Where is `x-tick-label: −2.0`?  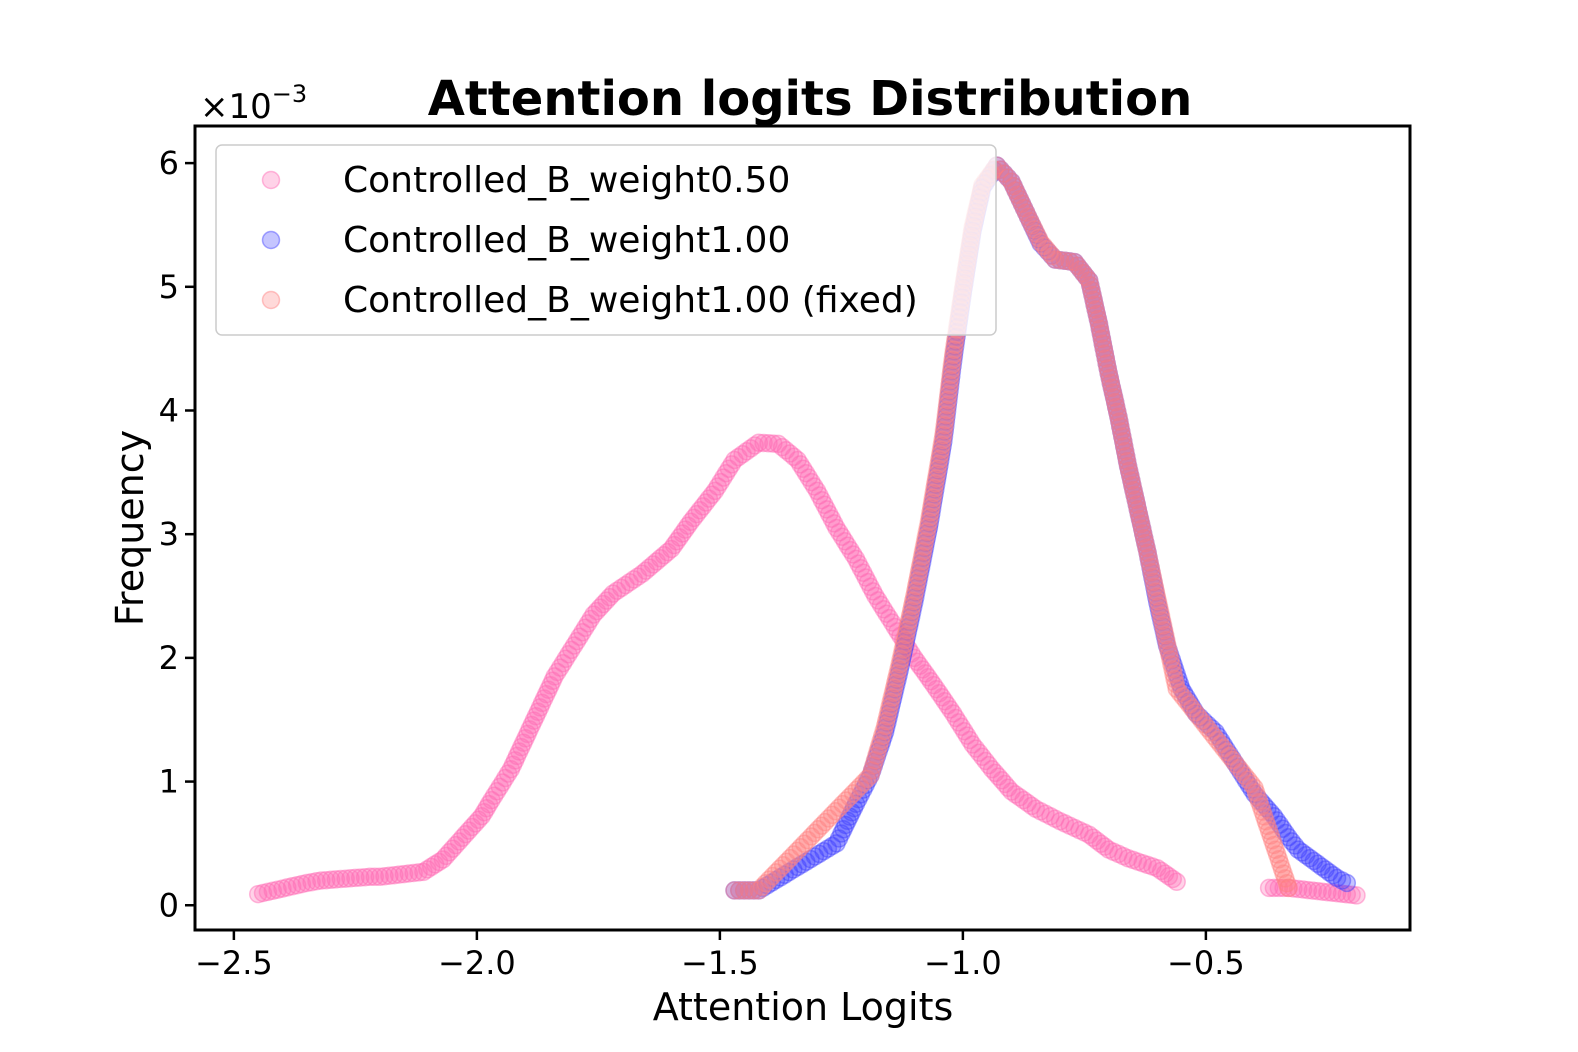 x-tick-label: −2.0 is located at coordinates (477, 963).